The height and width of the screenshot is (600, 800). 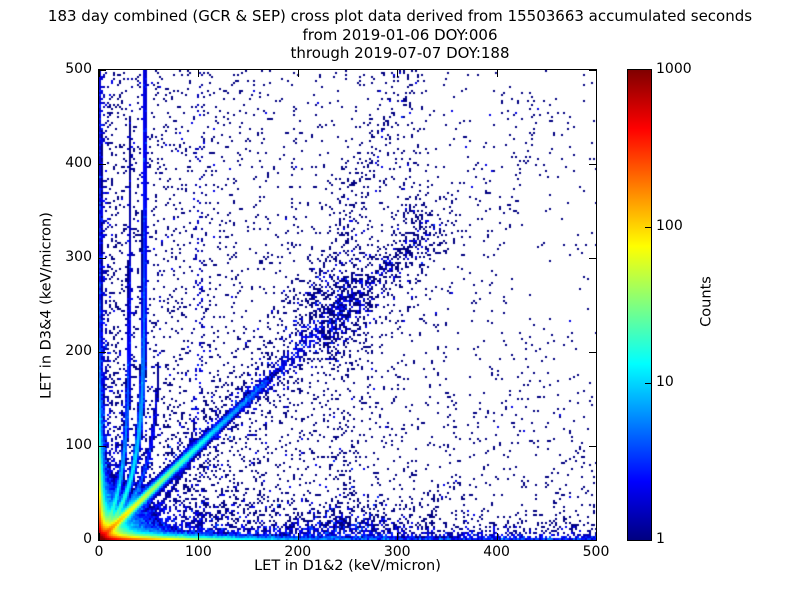 I want to click on y-tick-label-300: 300, so click(x=78, y=257).